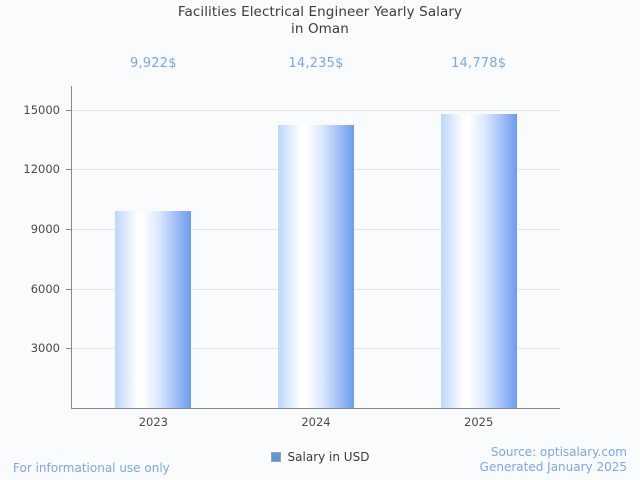 The width and height of the screenshot is (640, 480). I want to click on y-tick-label-6000: 6000, so click(45, 288).